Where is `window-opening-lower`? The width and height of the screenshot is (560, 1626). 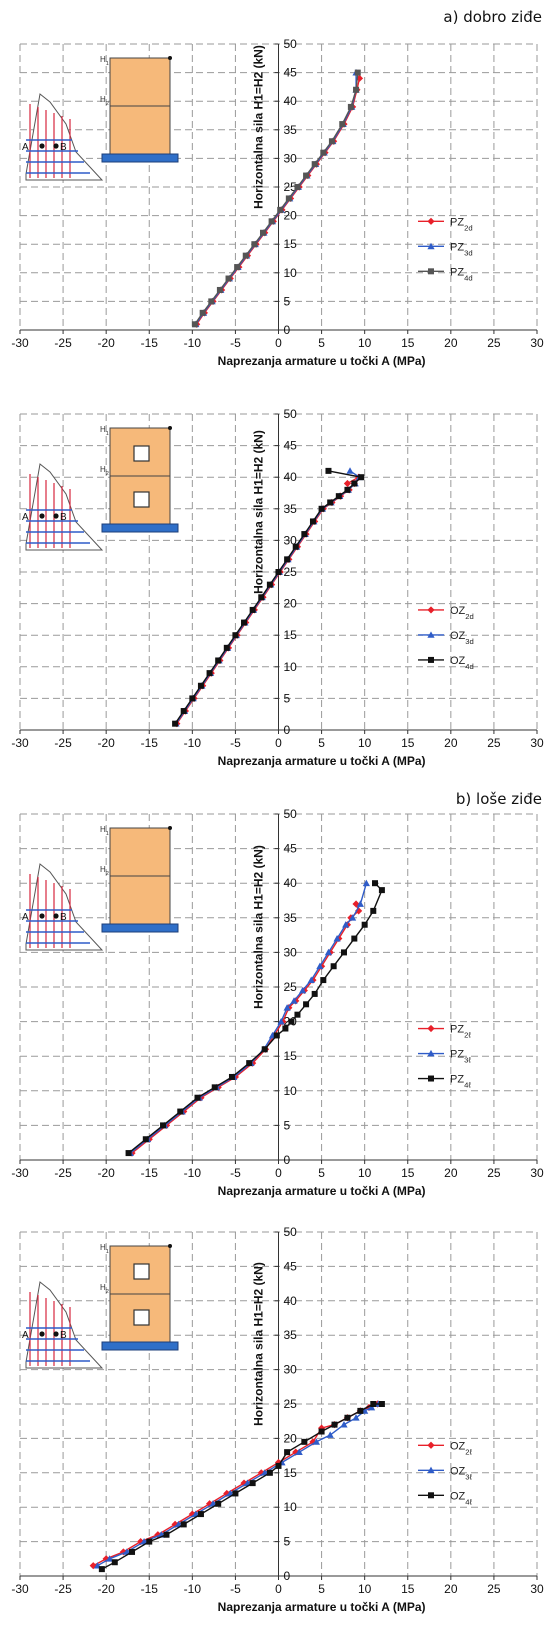 window-opening-lower is located at coordinates (141, 1317).